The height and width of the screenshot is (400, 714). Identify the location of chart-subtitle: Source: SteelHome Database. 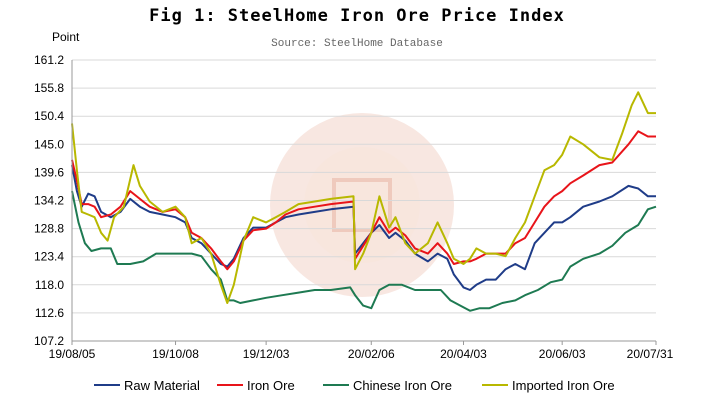
(357, 44).